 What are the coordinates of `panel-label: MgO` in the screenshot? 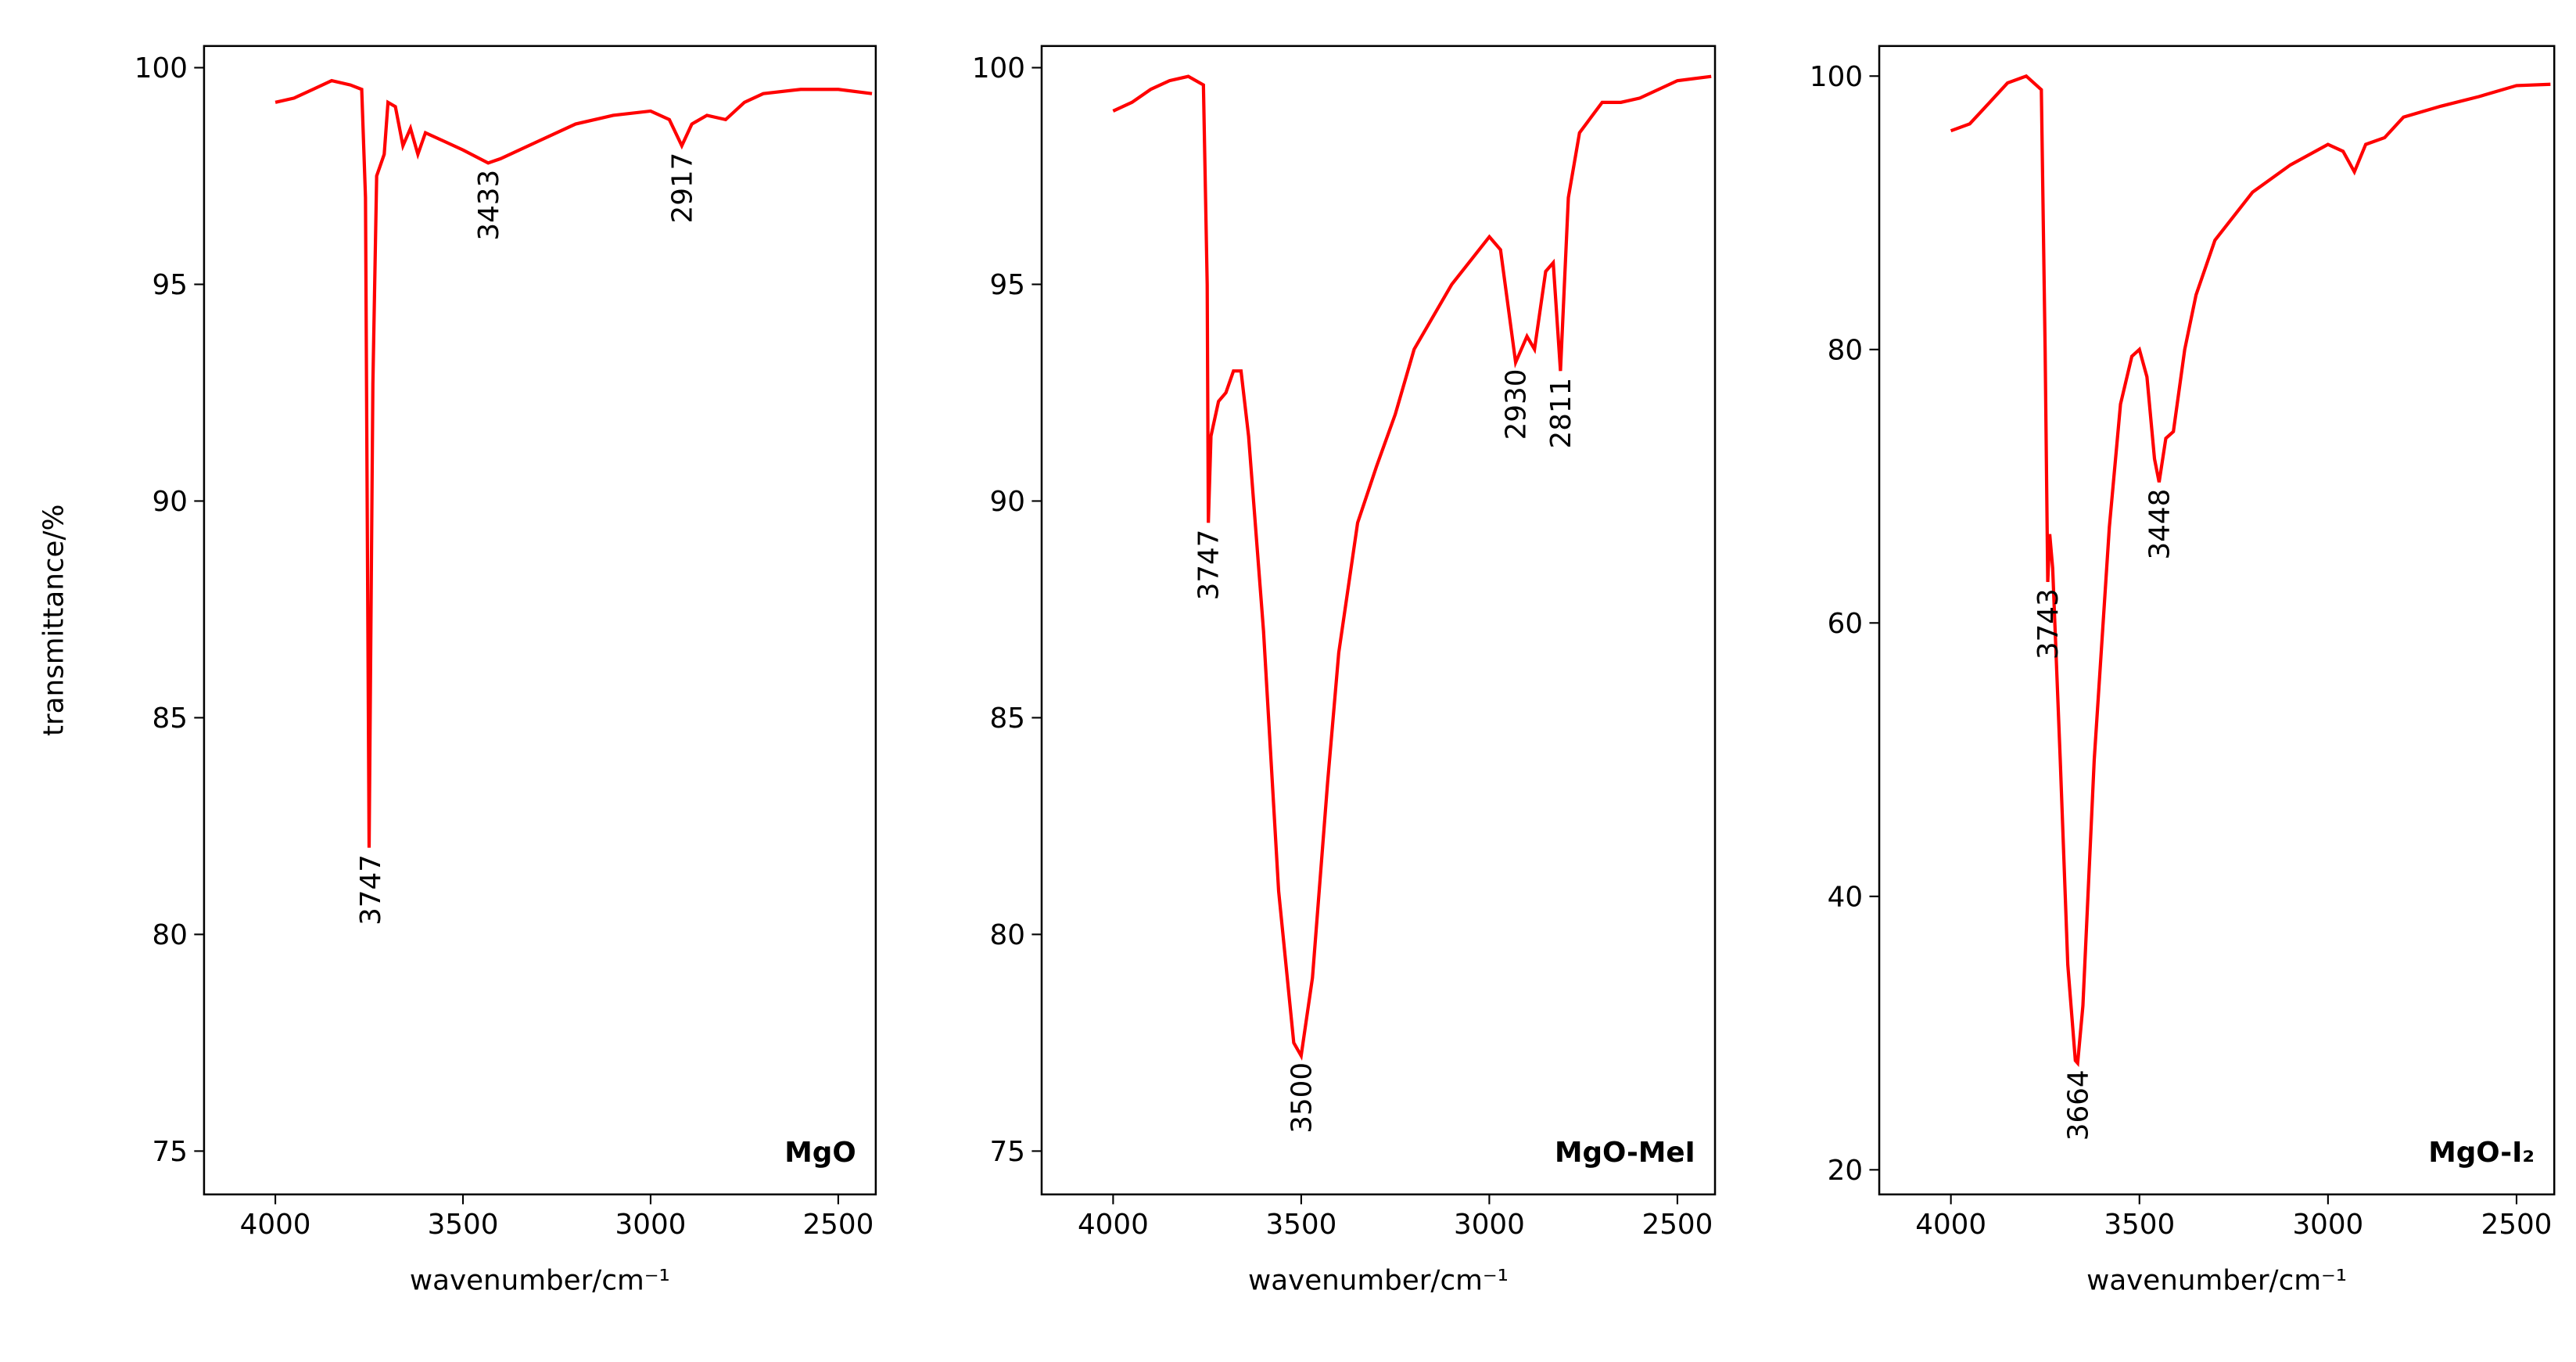 It's located at (820, 1153).